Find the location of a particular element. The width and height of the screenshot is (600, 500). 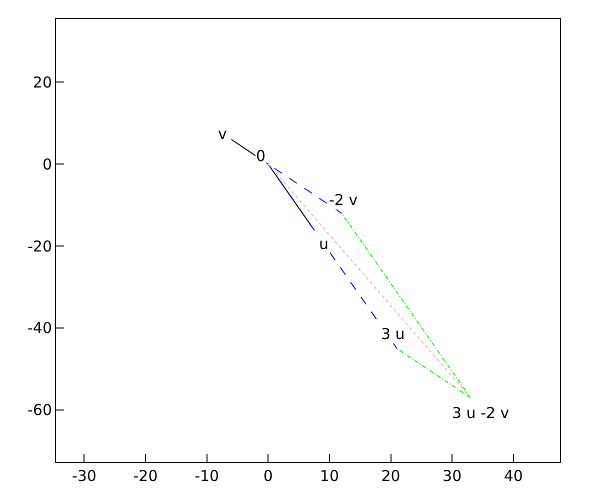

x-tick-label: 10 is located at coordinates (330, 476).